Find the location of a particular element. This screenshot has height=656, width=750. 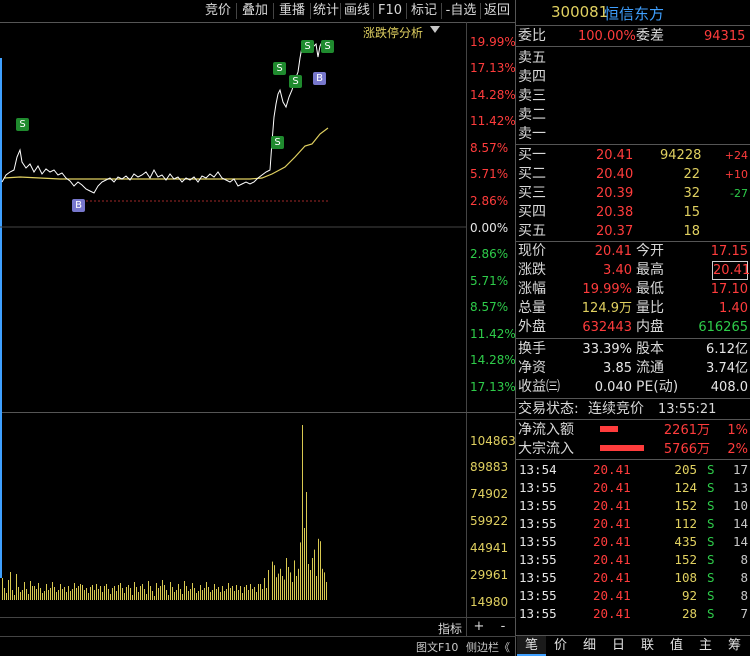

price-line is located at coordinates (164, 116).